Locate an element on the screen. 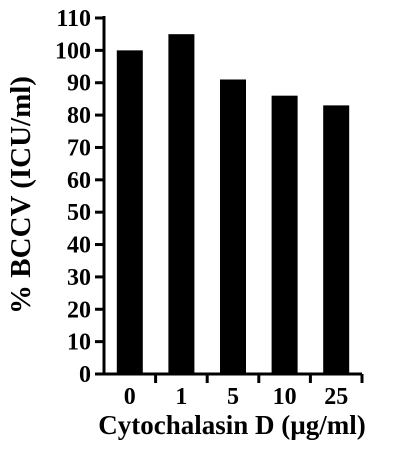 The width and height of the screenshot is (400, 457). x-tick-label: 1 is located at coordinates (181, 397).